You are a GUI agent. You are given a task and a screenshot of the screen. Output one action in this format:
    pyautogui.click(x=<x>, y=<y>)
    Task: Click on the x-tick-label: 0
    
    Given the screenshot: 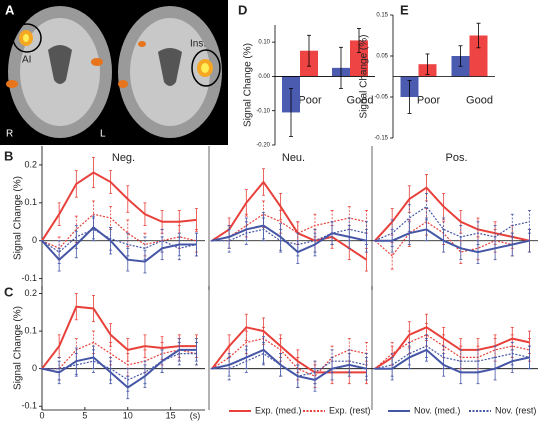 What is the action you would take?
    pyautogui.click(x=41, y=415)
    